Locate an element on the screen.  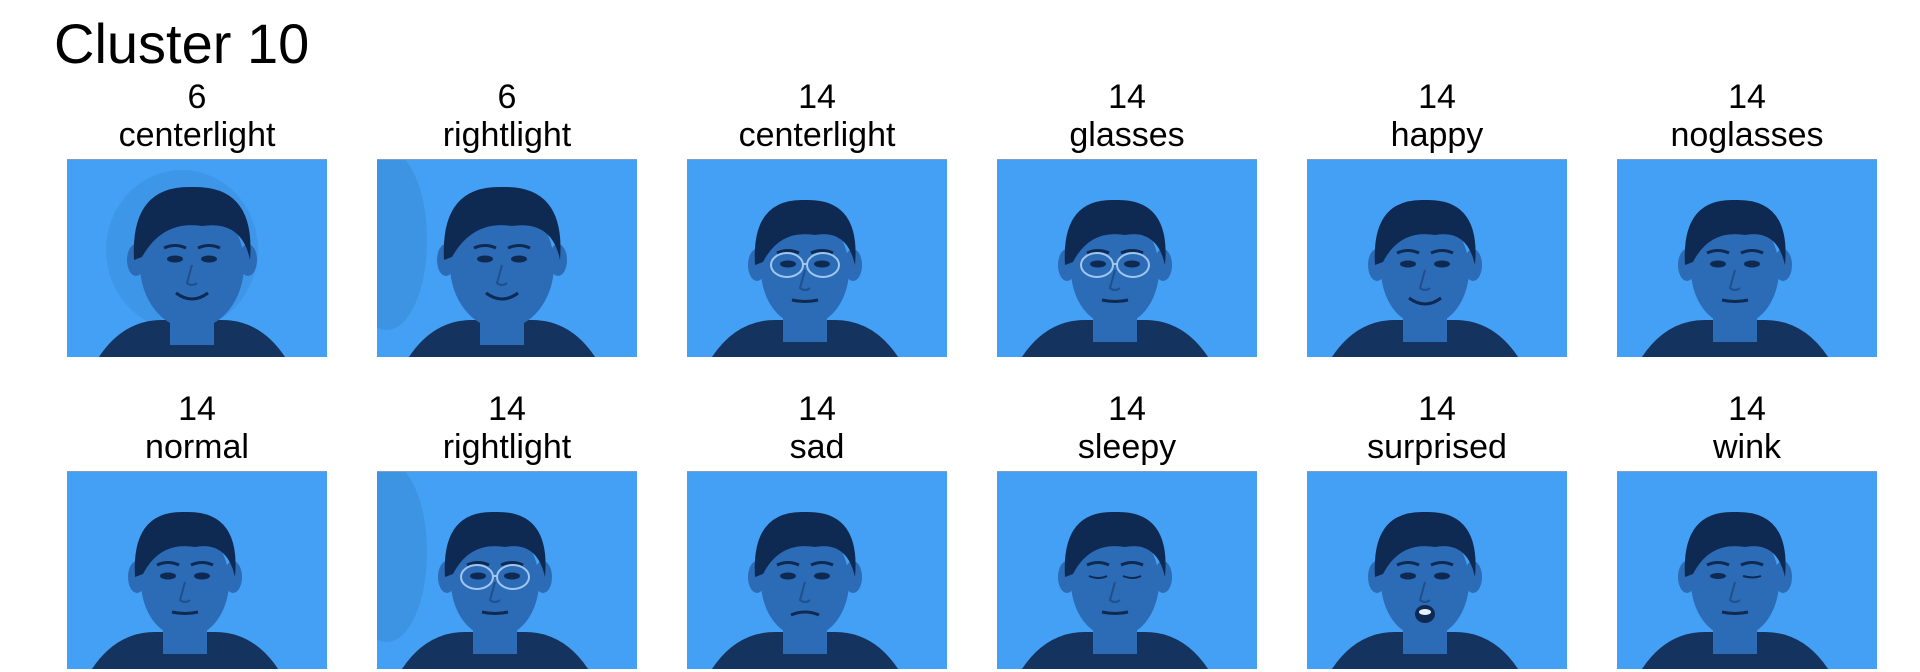
condition-label: surprised is located at coordinates (1437, 447).